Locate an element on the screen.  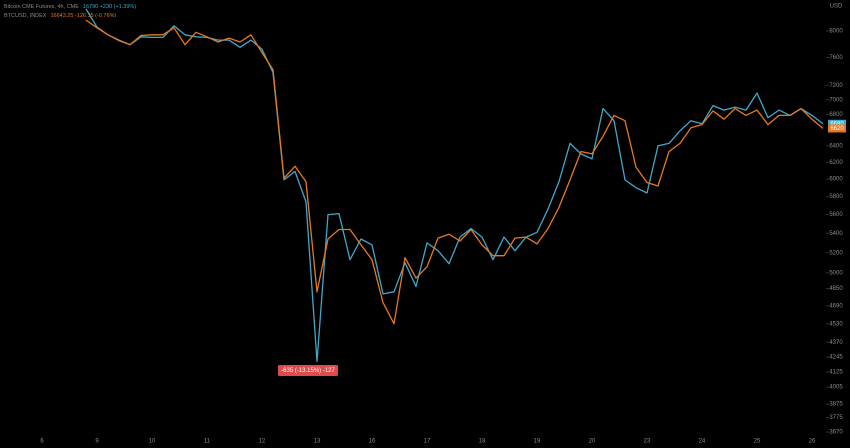
price-tag-label: 6620 is located at coordinates (837, 129).